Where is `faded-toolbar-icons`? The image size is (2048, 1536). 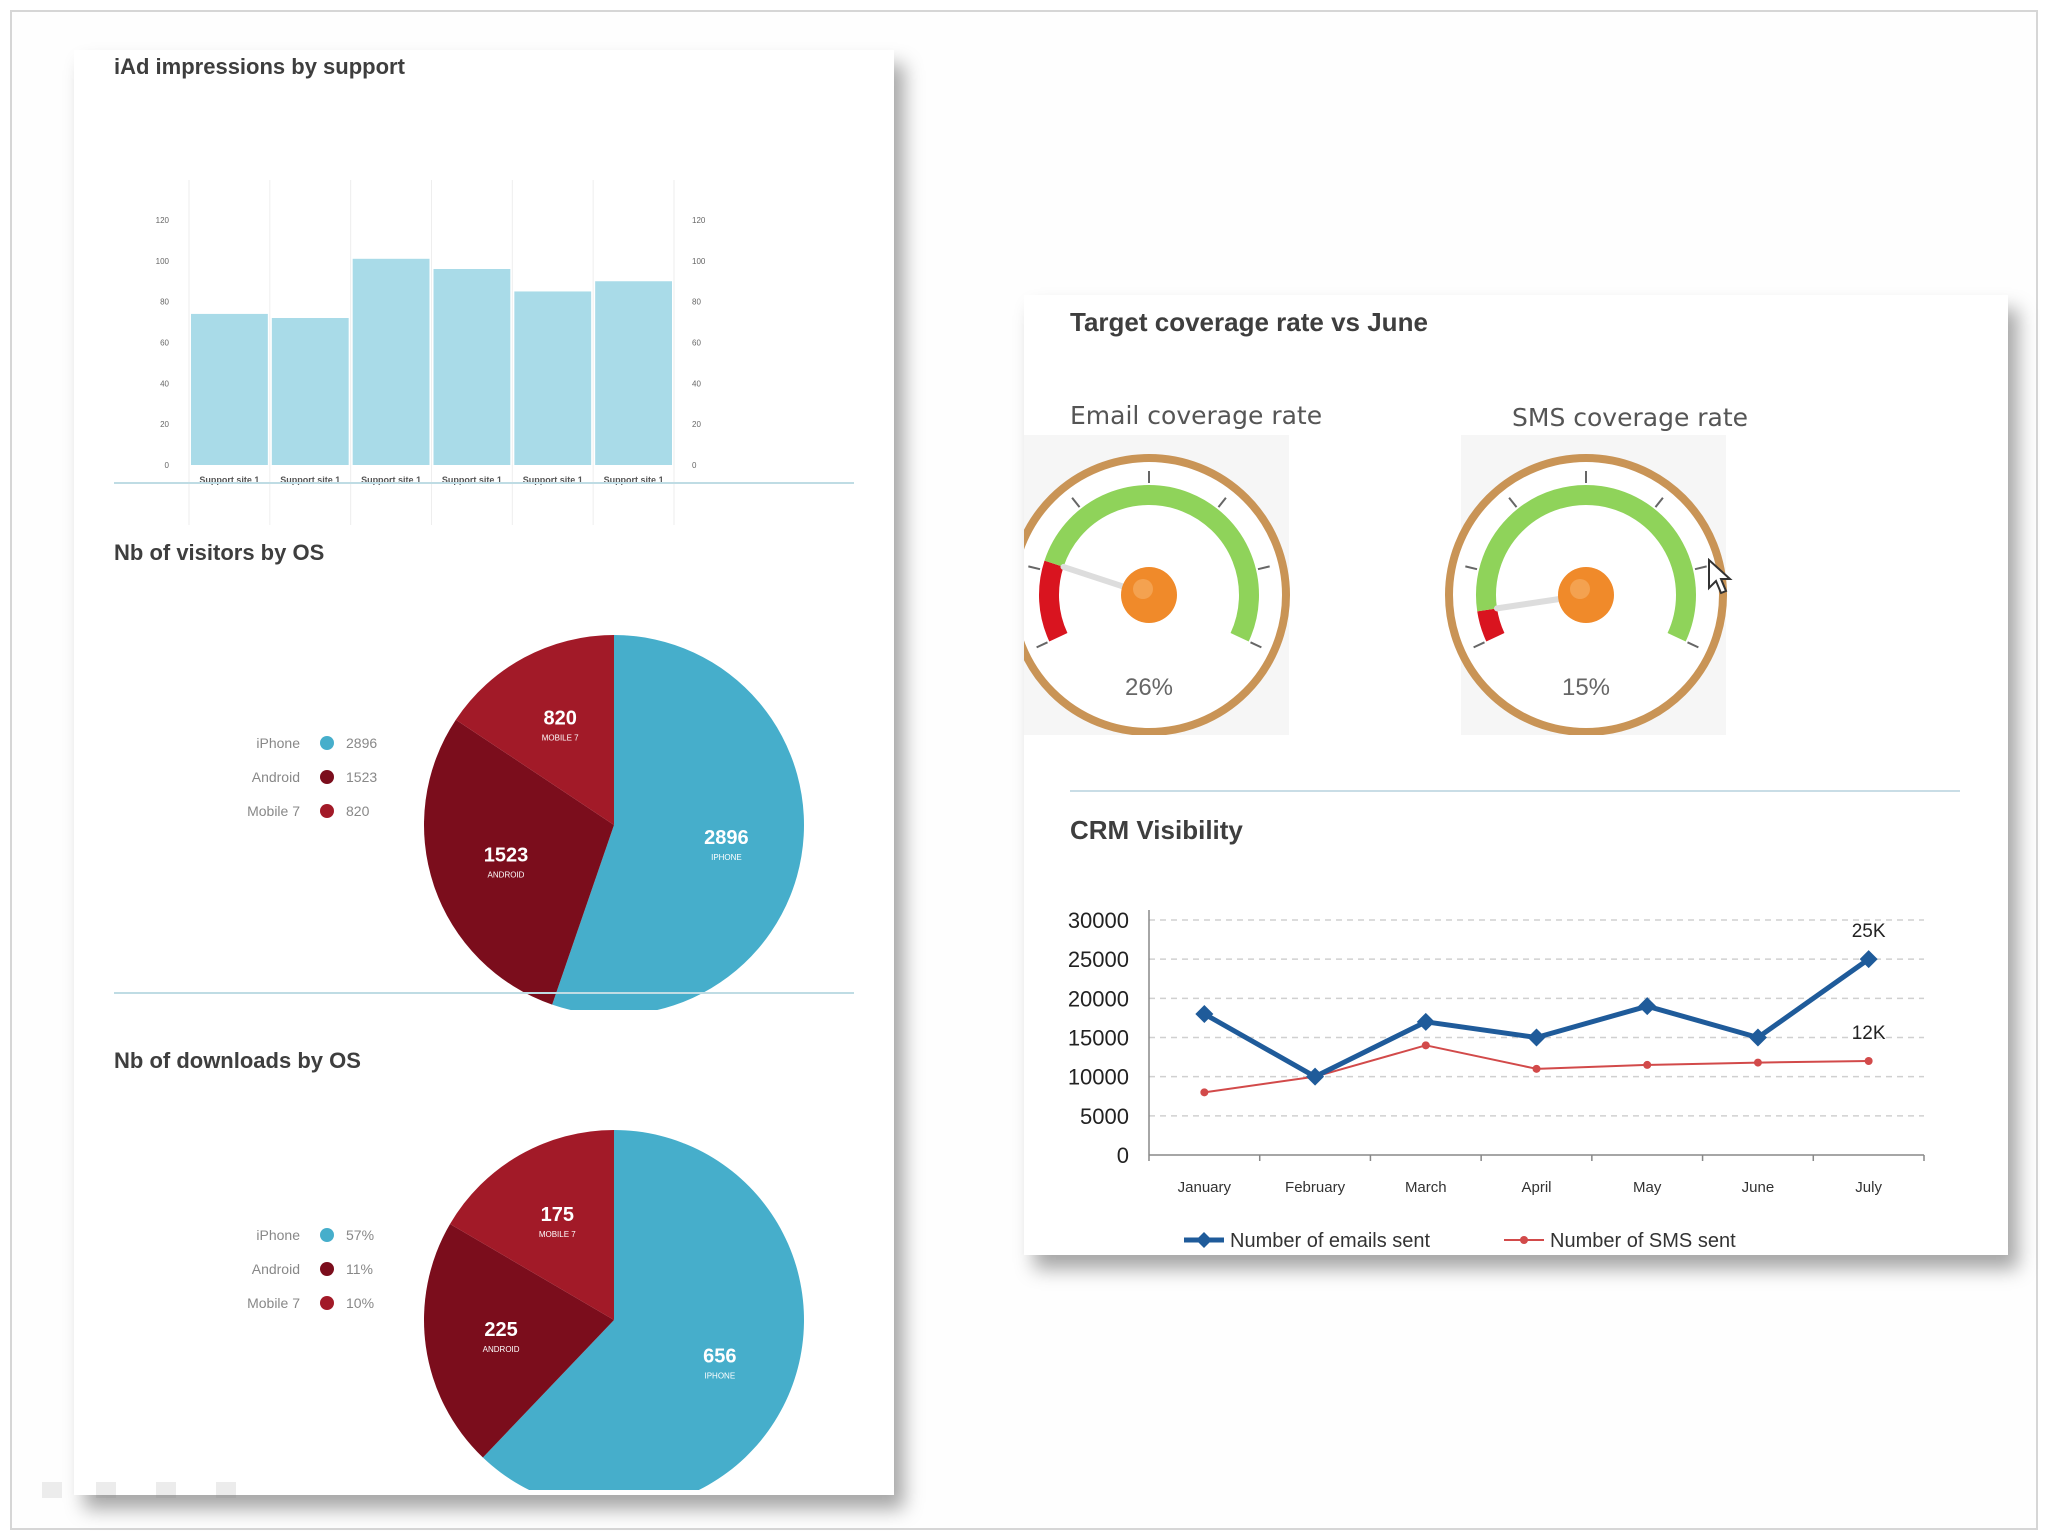 faded-toolbar-icons is located at coordinates (139, 1490).